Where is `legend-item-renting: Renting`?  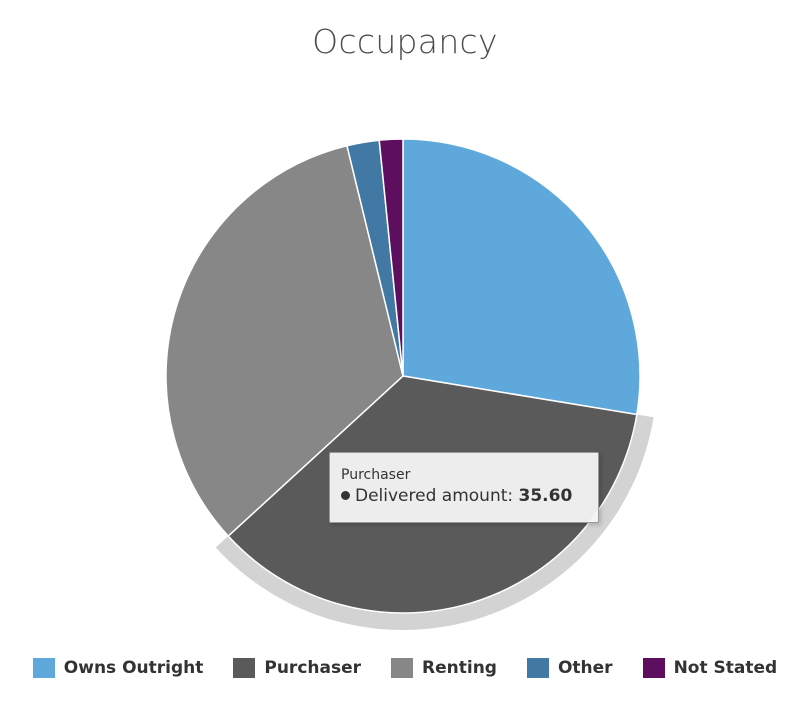 legend-item-renting: Renting is located at coordinates (444, 668).